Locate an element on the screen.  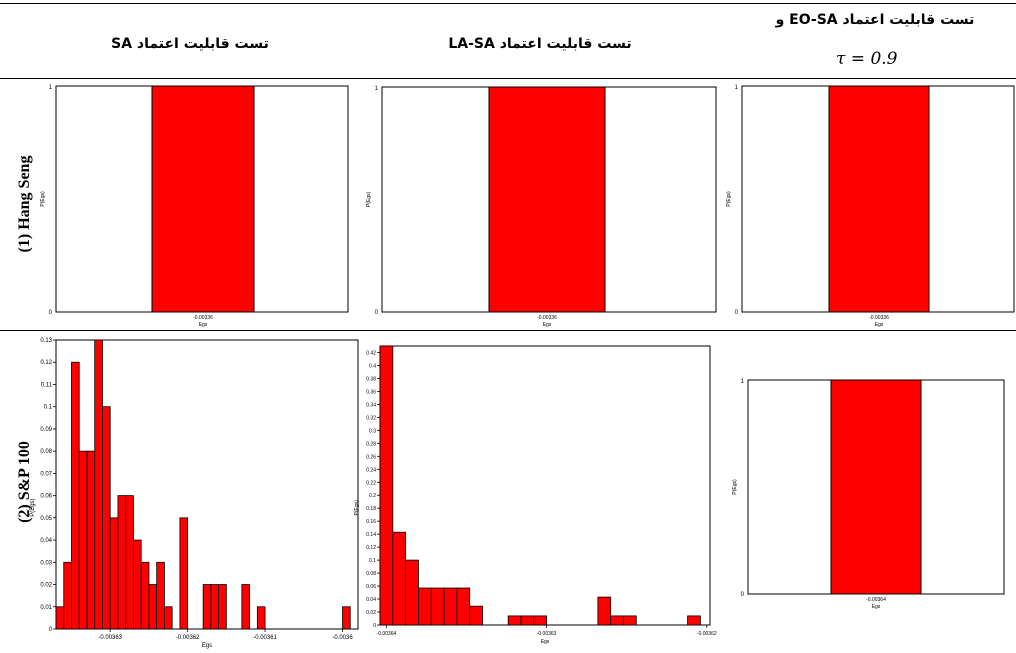
y-tick-label: 0.24 is located at coordinates (371, 470).